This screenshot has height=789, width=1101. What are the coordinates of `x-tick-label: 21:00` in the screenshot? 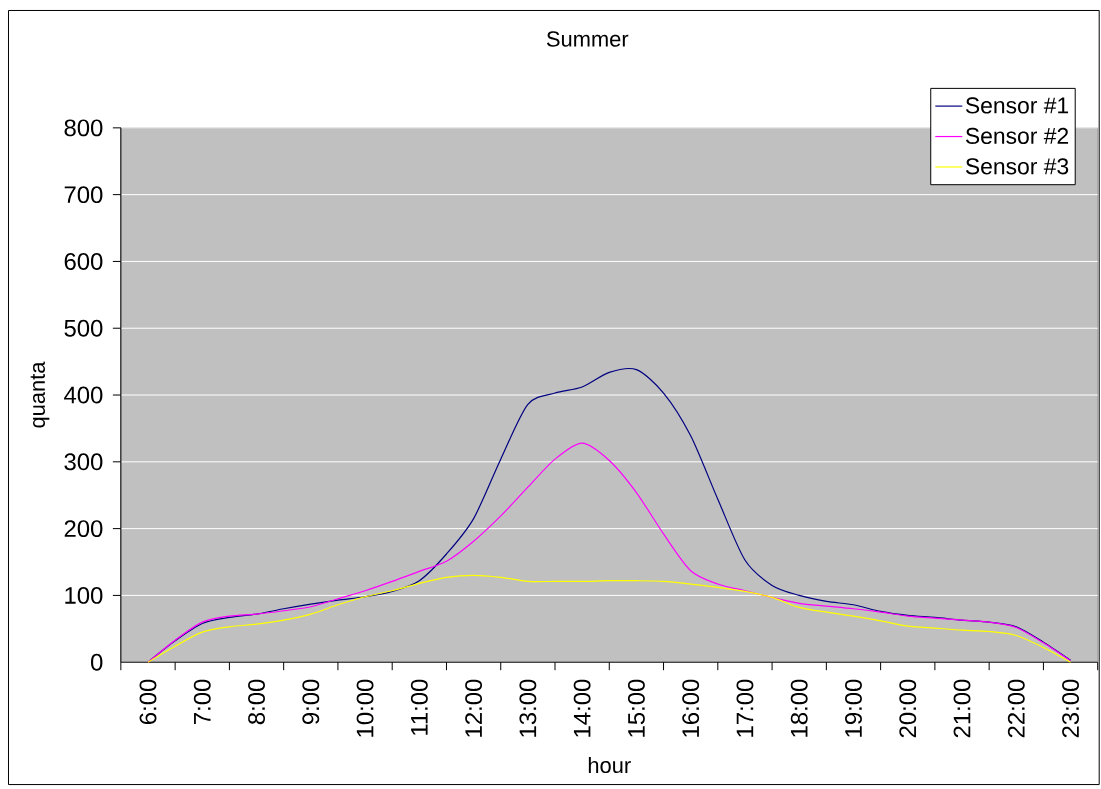 It's located at (962, 708).